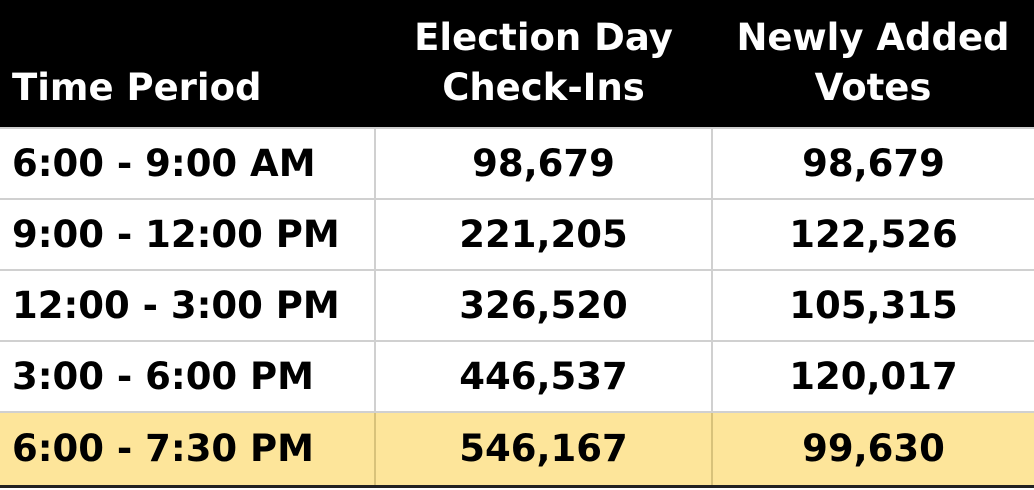 Image resolution: width=1034 pixels, height=490 pixels. What do you see at coordinates (543, 376) in the screenshot?
I see `cell-checkins: 446,537` at bounding box center [543, 376].